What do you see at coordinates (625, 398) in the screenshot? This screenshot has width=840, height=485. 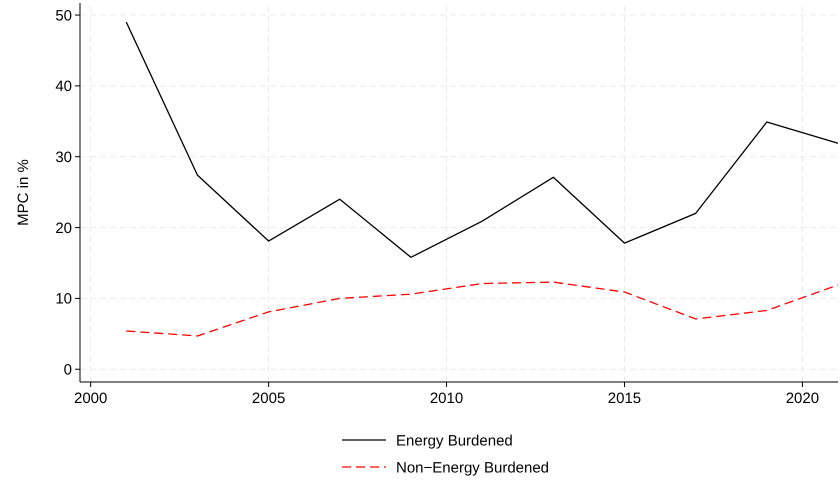 I see `x-tick-label: 2015` at bounding box center [625, 398].